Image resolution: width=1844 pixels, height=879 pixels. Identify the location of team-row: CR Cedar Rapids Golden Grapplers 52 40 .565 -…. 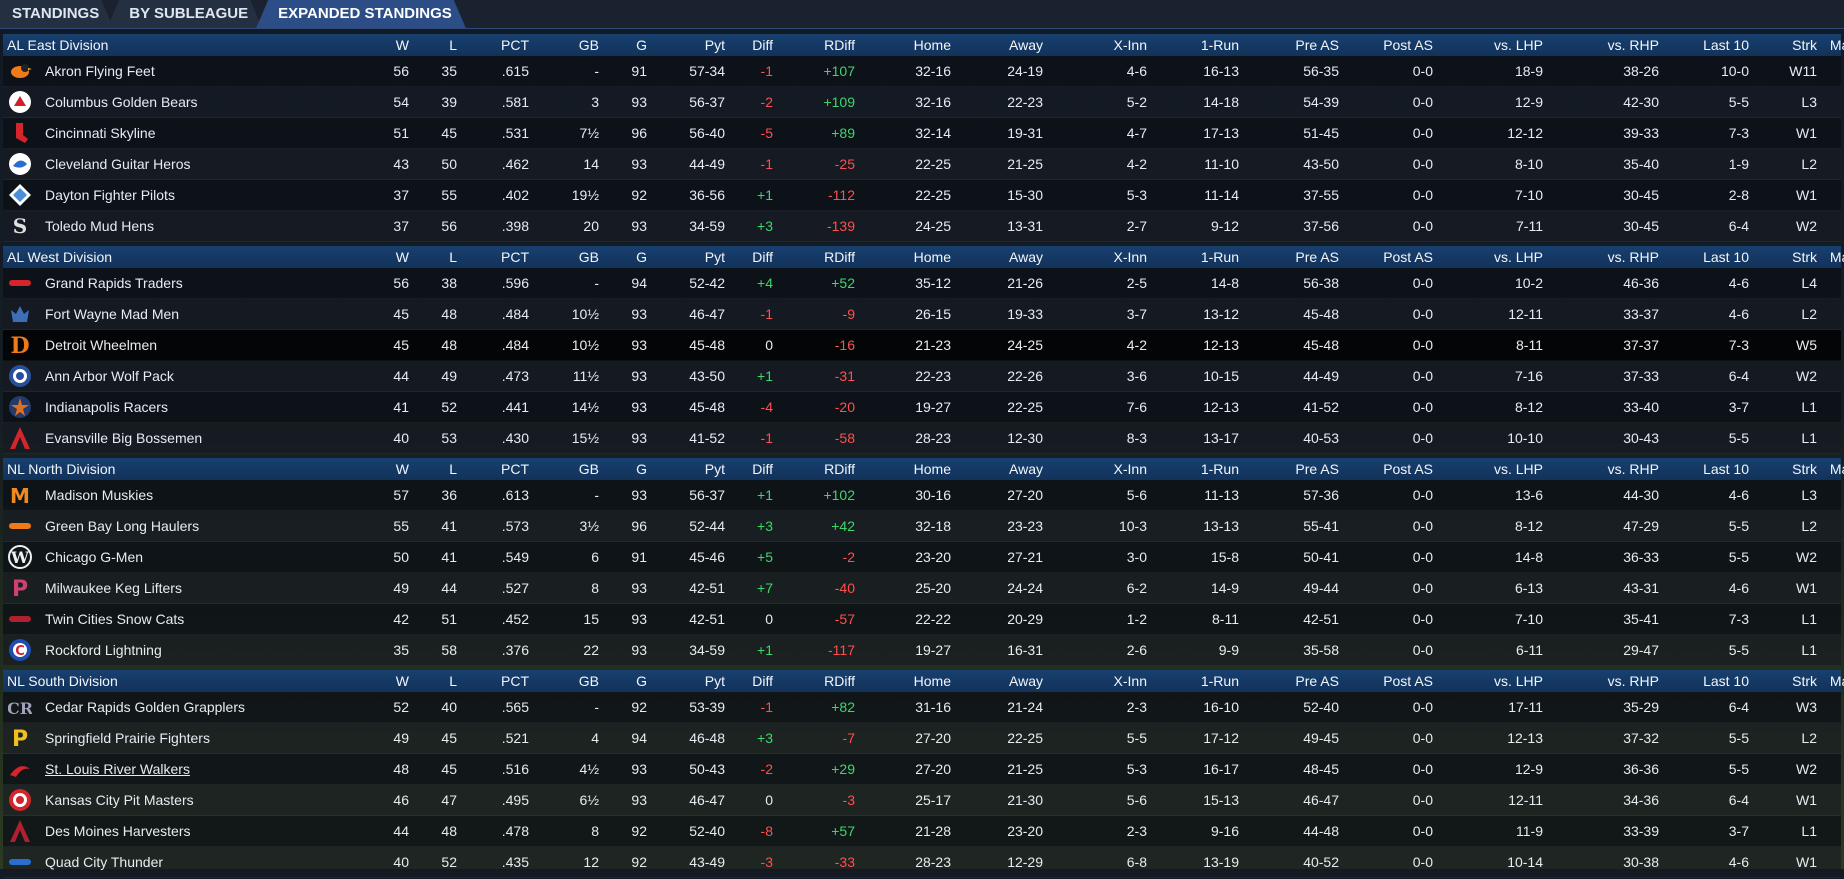
(922, 707).